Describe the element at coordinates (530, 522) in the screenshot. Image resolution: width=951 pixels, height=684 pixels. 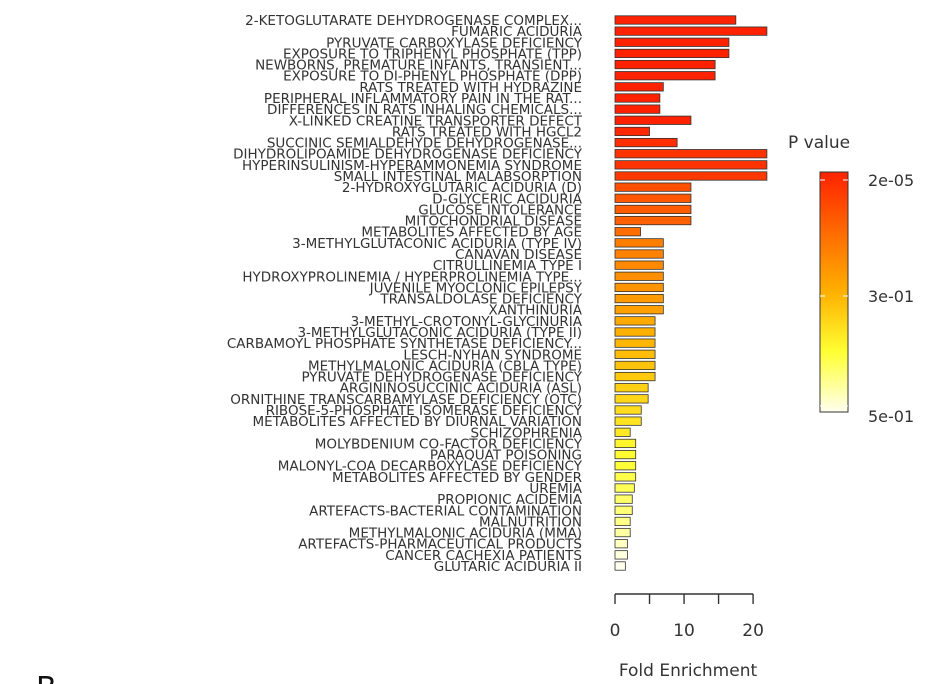
I see `bar-label: MALNUTRITION` at that location.